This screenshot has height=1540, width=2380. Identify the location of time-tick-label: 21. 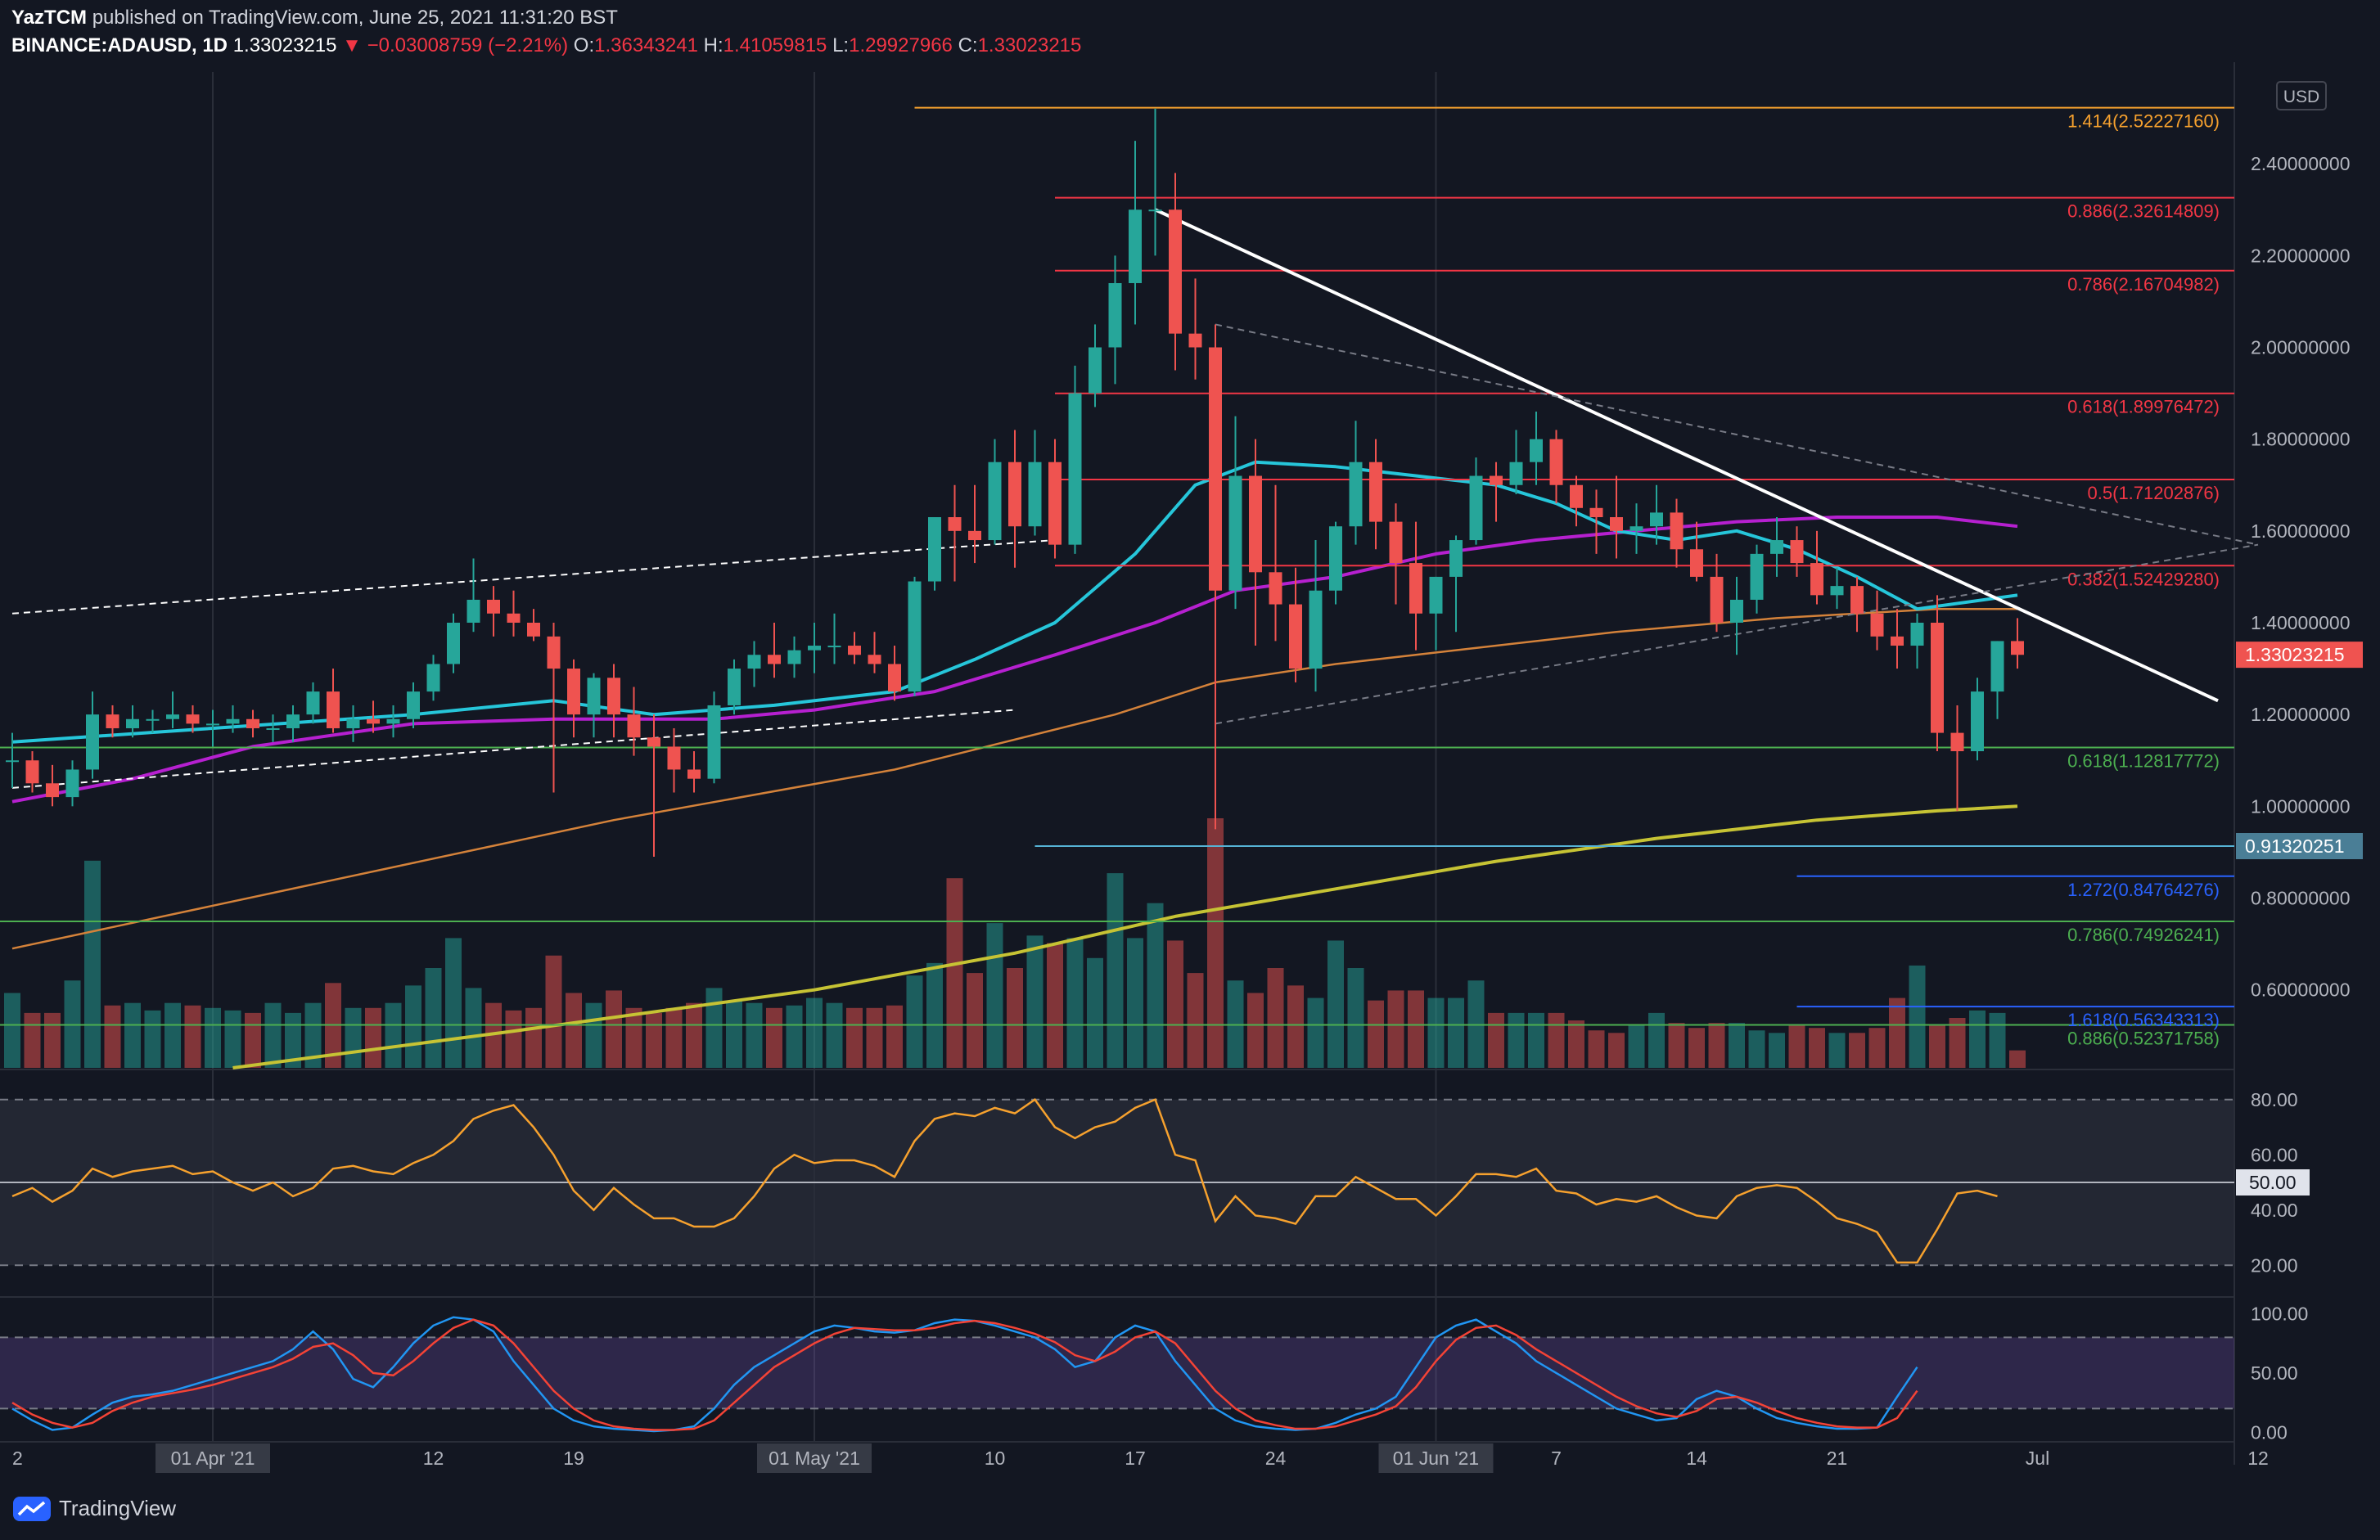
(1838, 1458).